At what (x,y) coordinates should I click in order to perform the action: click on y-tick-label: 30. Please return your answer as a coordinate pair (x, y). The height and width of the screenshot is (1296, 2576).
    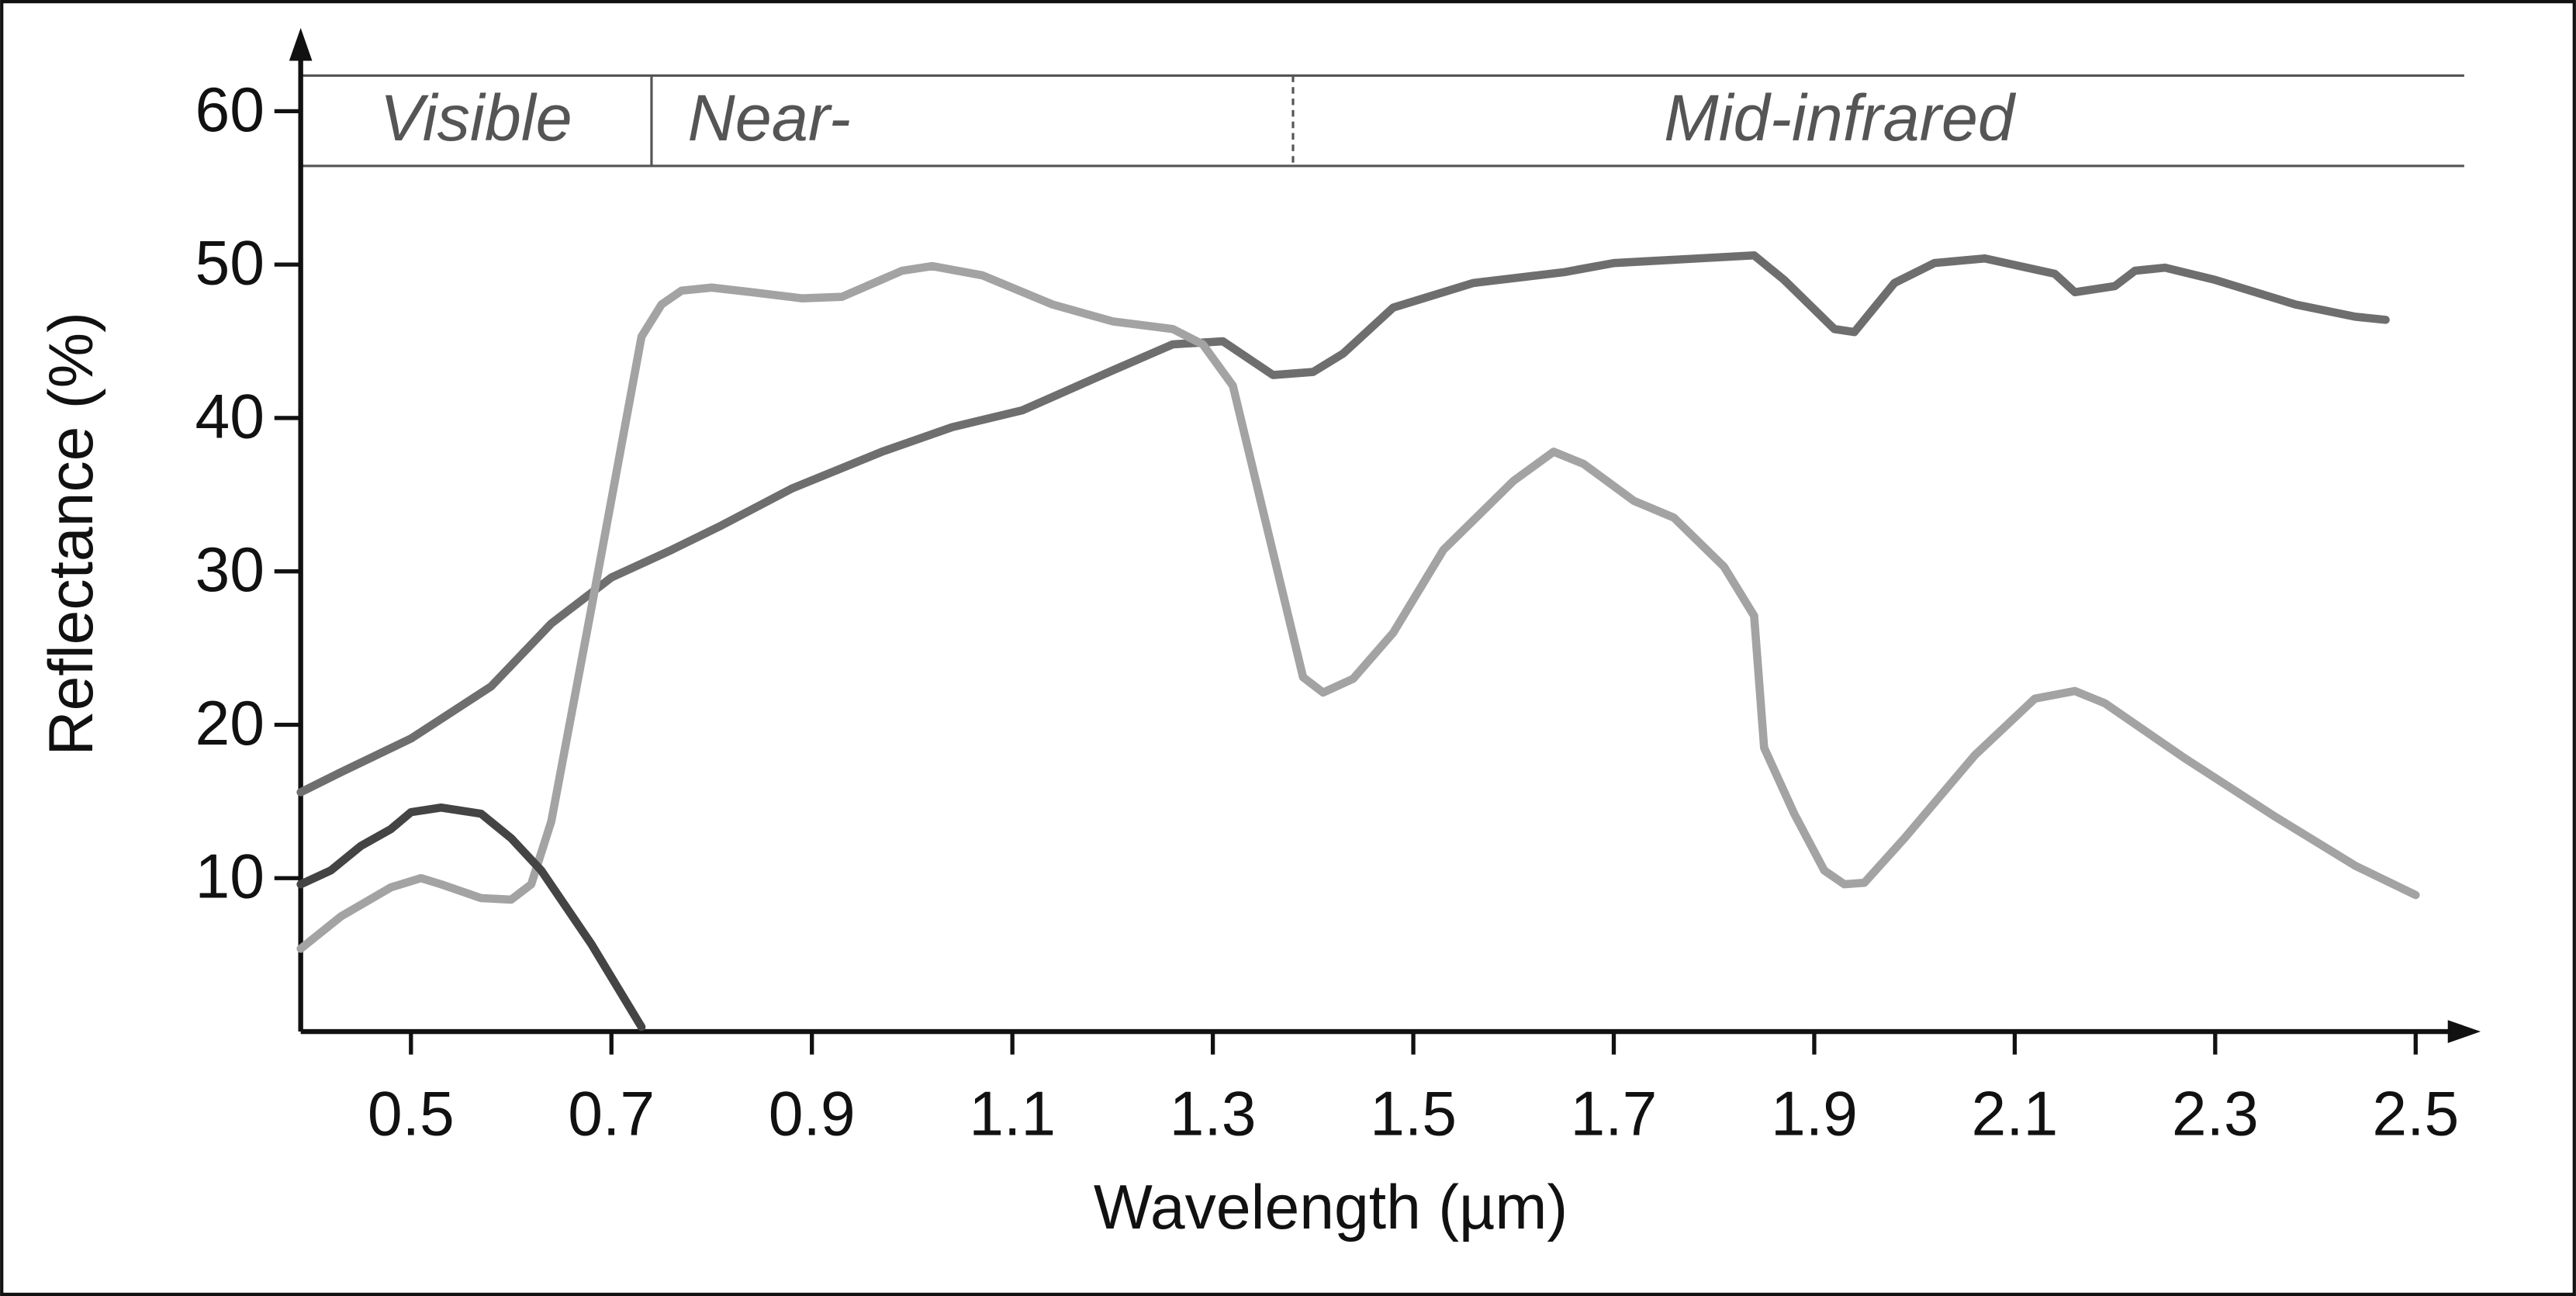
    Looking at the image, I should click on (230, 570).